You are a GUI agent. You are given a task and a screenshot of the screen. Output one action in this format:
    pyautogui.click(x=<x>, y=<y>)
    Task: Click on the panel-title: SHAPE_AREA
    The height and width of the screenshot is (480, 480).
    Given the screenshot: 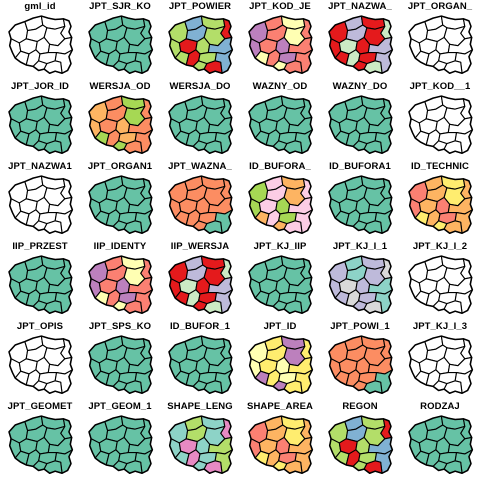 What is the action you would take?
    pyautogui.click(x=280, y=406)
    